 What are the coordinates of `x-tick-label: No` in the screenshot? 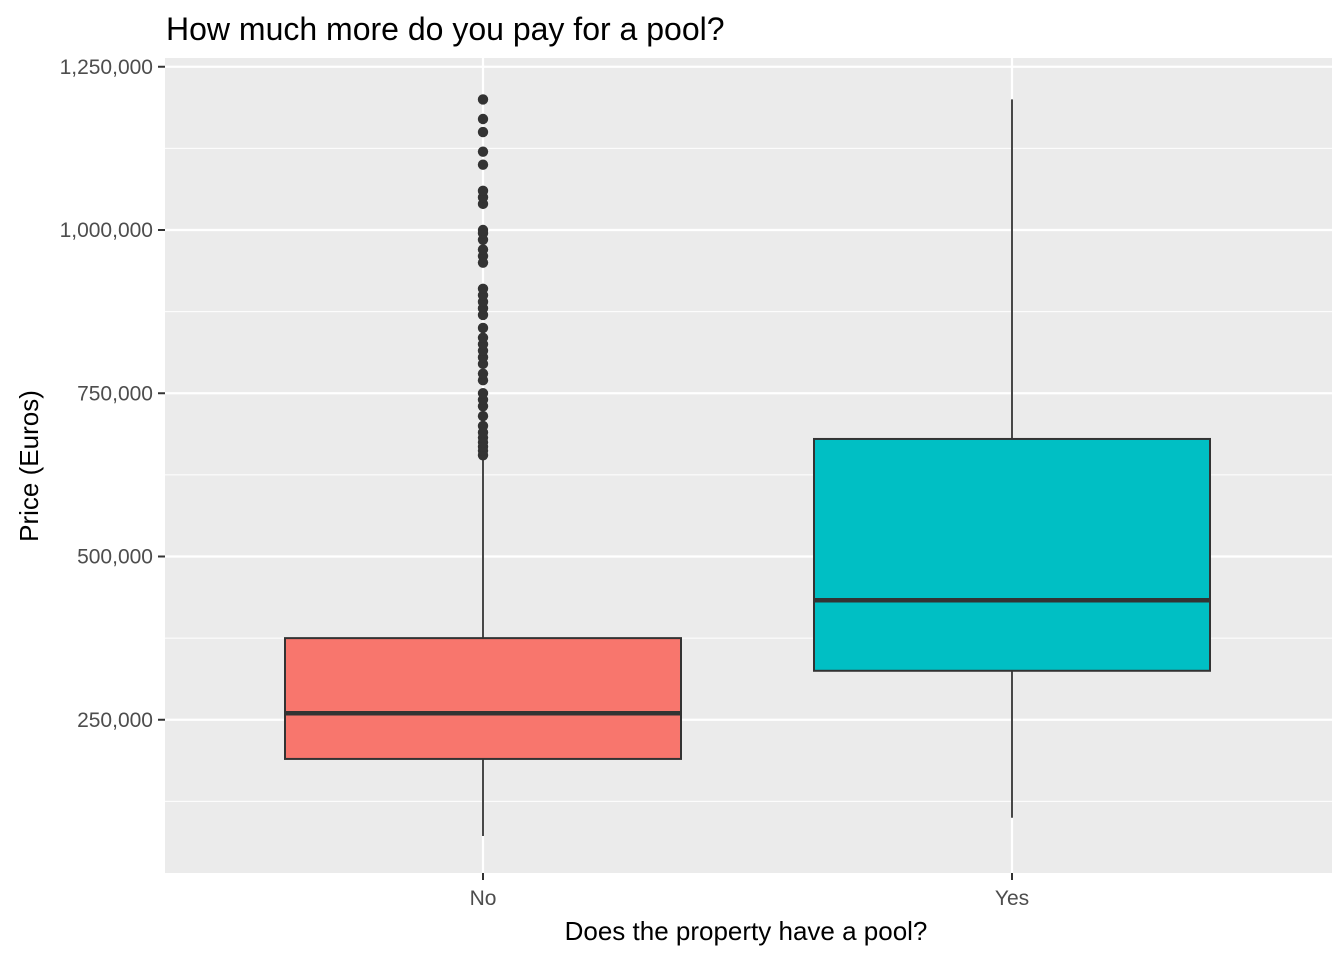 It's located at (483, 898).